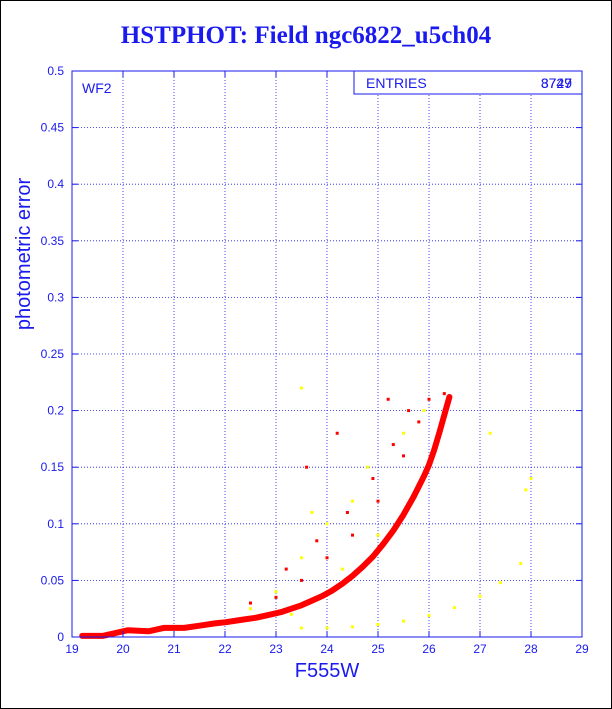 The height and width of the screenshot is (709, 612). Describe the element at coordinates (97, 88) in the screenshot. I see `panel-label: WF2` at that location.